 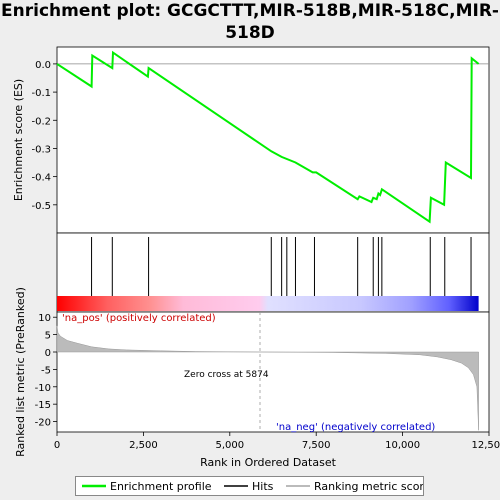 What do you see at coordinates (44, 136) in the screenshot?
I see `es-y-axis: 0.0 -0.1 -0.2 -0.3 -0.4 -0.5` at bounding box center [44, 136].